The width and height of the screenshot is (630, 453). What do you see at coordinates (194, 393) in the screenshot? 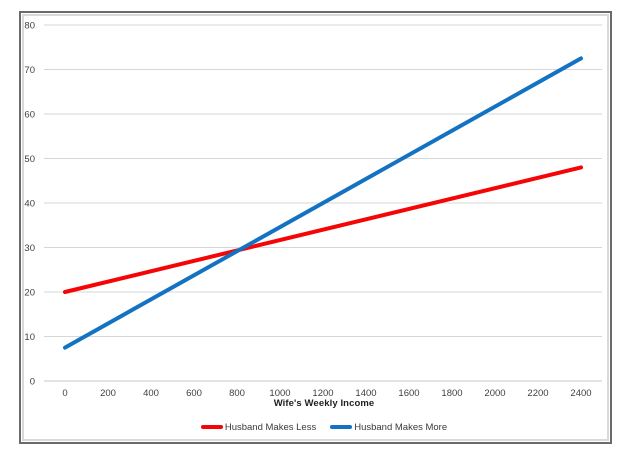
I see `x-tick-label-600: 600` at bounding box center [194, 393].